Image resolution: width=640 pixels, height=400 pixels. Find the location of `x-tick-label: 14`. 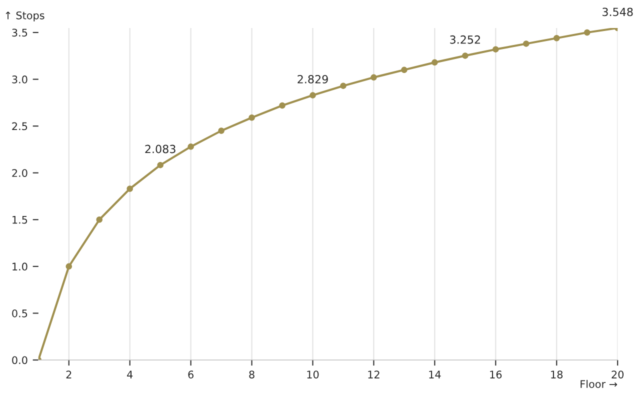

x-tick-label: 14 is located at coordinates (435, 374).